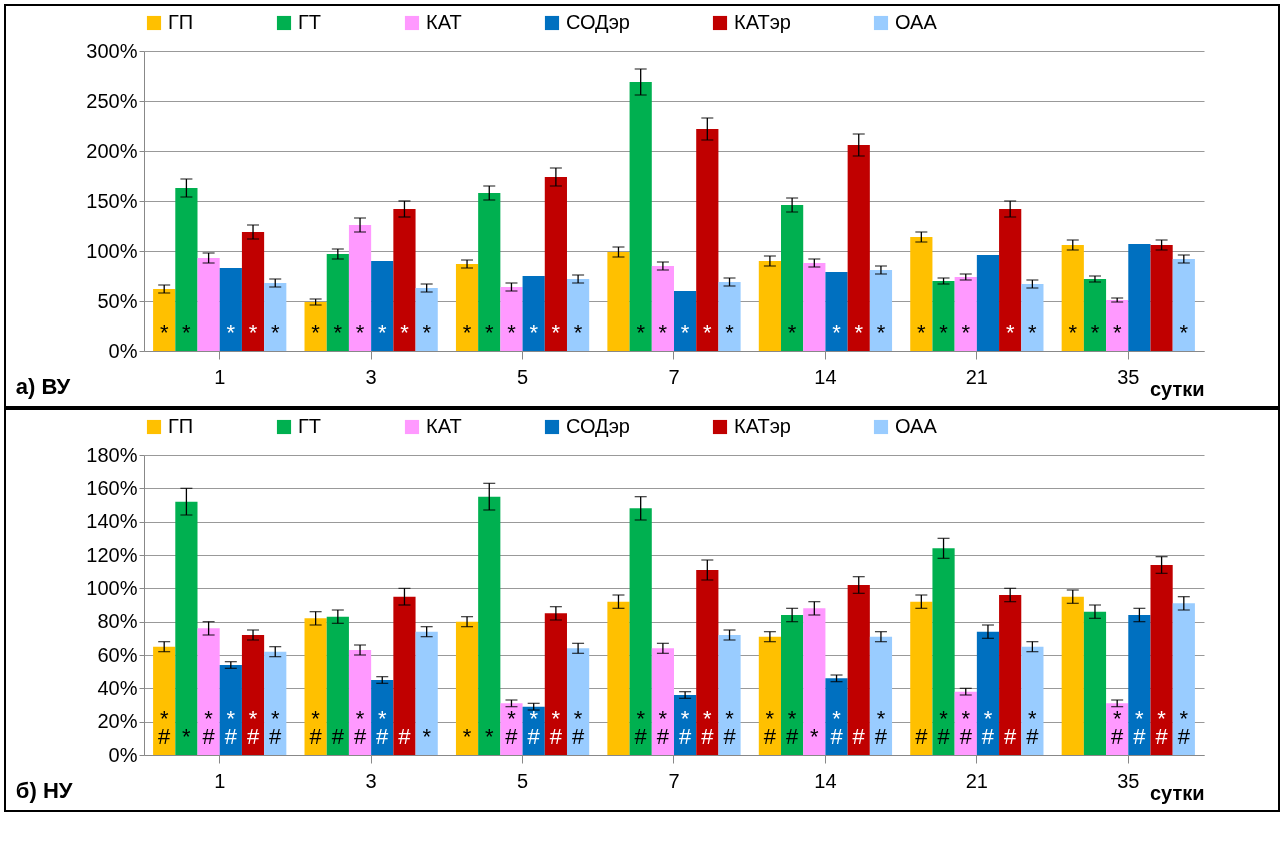 This screenshot has width=1288, height=855. What do you see at coordinates (117, 300) in the screenshot?
I see `y-tick-label: 50%` at bounding box center [117, 300].